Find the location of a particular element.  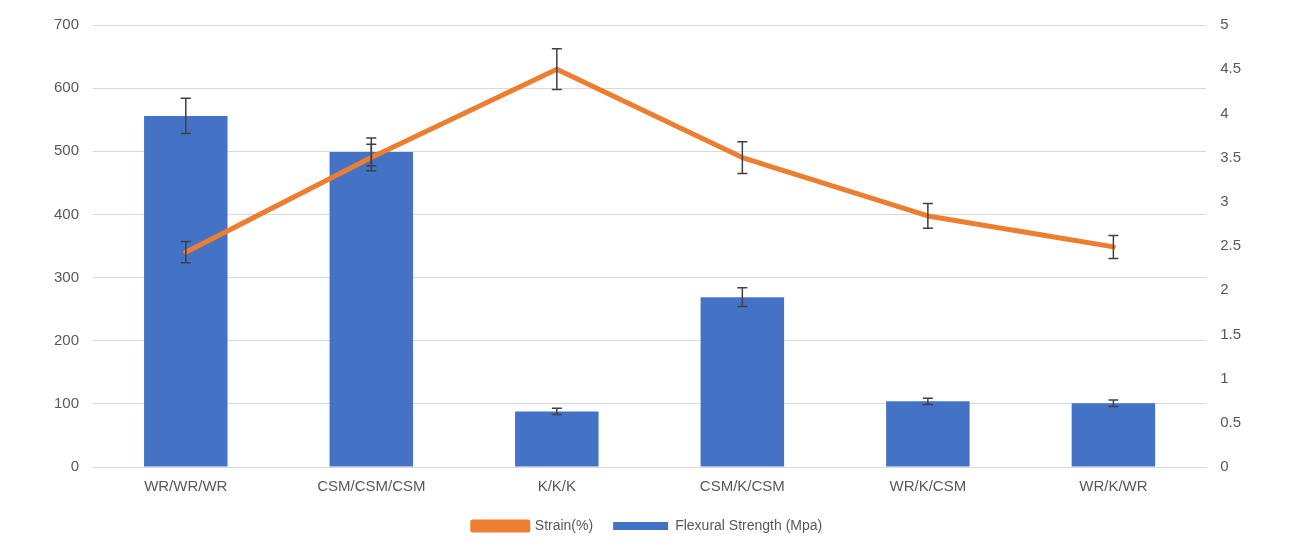

x-tick-label: WR/K/CSM is located at coordinates (928, 486).